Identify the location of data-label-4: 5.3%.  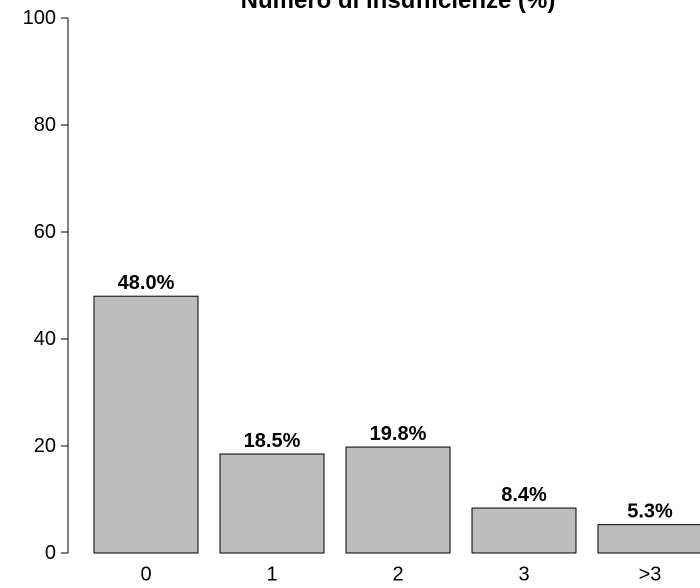
(650, 512).